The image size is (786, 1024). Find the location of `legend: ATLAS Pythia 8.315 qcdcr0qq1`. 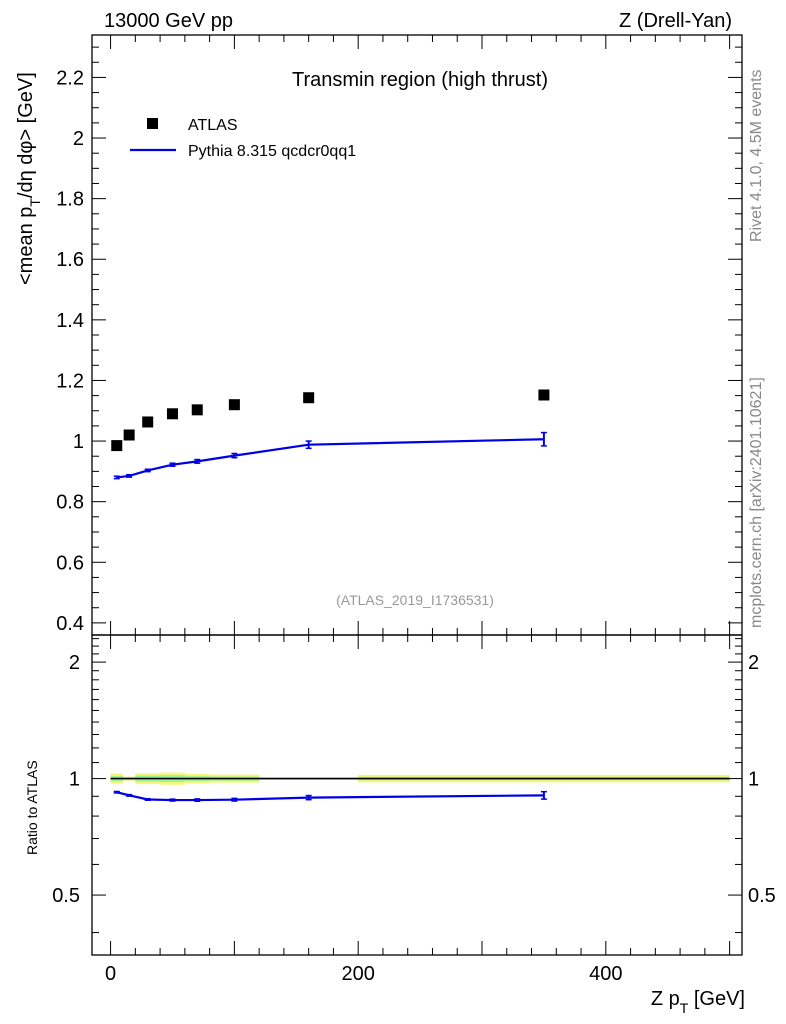

legend: ATLAS Pythia 8.315 qcdcr0qq1 is located at coordinates (243, 138).